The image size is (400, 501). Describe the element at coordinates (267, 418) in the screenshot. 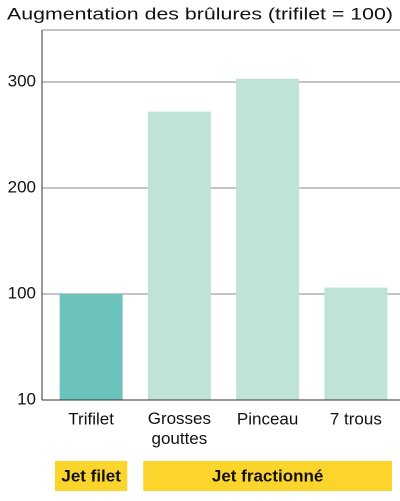

I see `x-tick-label: Pinceau` at that location.